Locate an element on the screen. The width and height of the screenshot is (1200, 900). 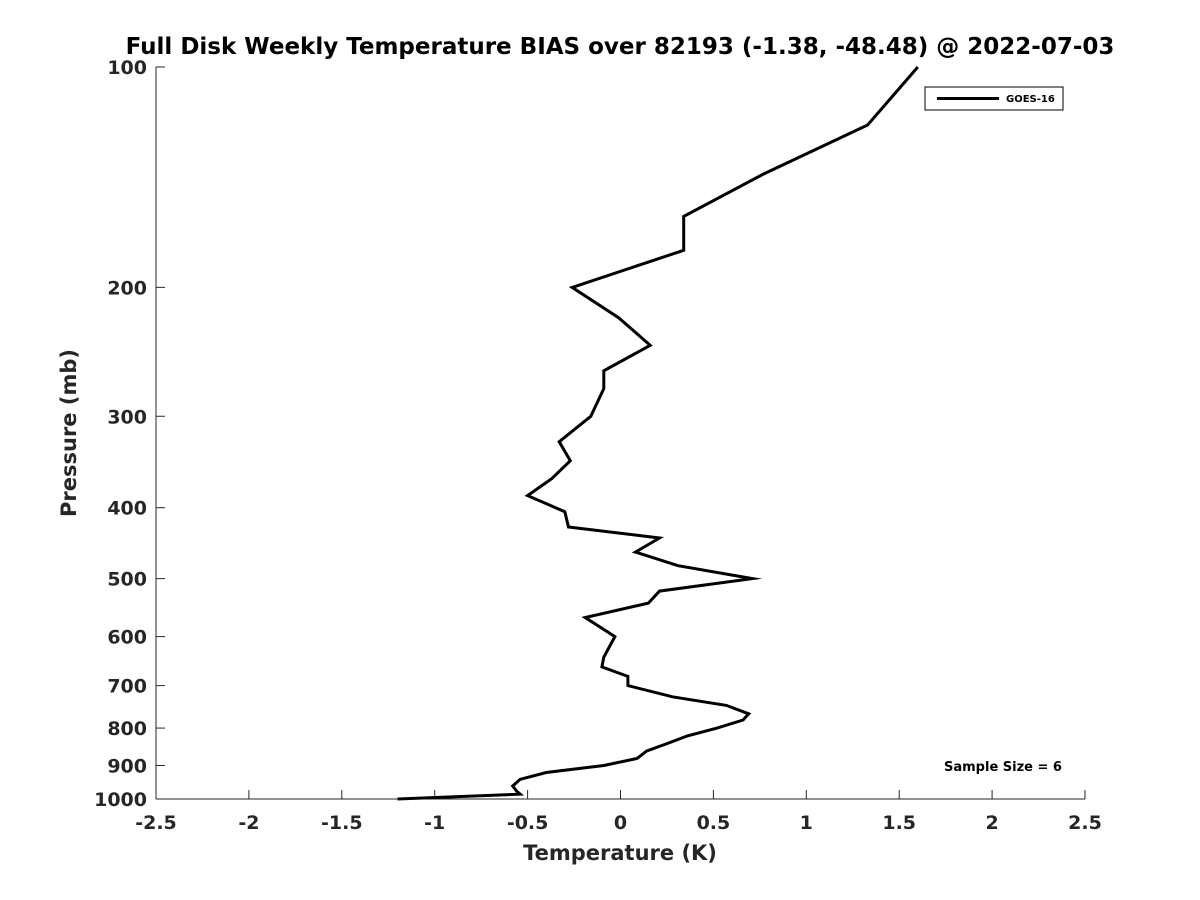
x-tick-label: 1.5 is located at coordinates (899, 823).